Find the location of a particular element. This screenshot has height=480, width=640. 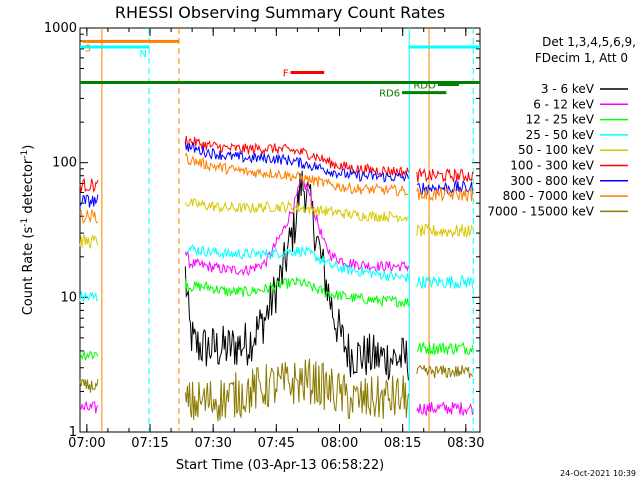

x-tick-label: 07:00 is located at coordinates (86, 443).